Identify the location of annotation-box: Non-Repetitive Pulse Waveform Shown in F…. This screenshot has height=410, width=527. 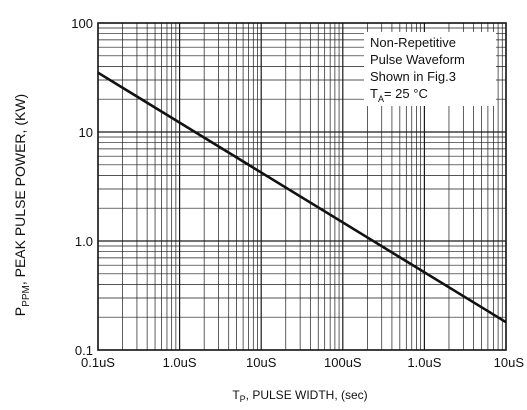
(430, 69).